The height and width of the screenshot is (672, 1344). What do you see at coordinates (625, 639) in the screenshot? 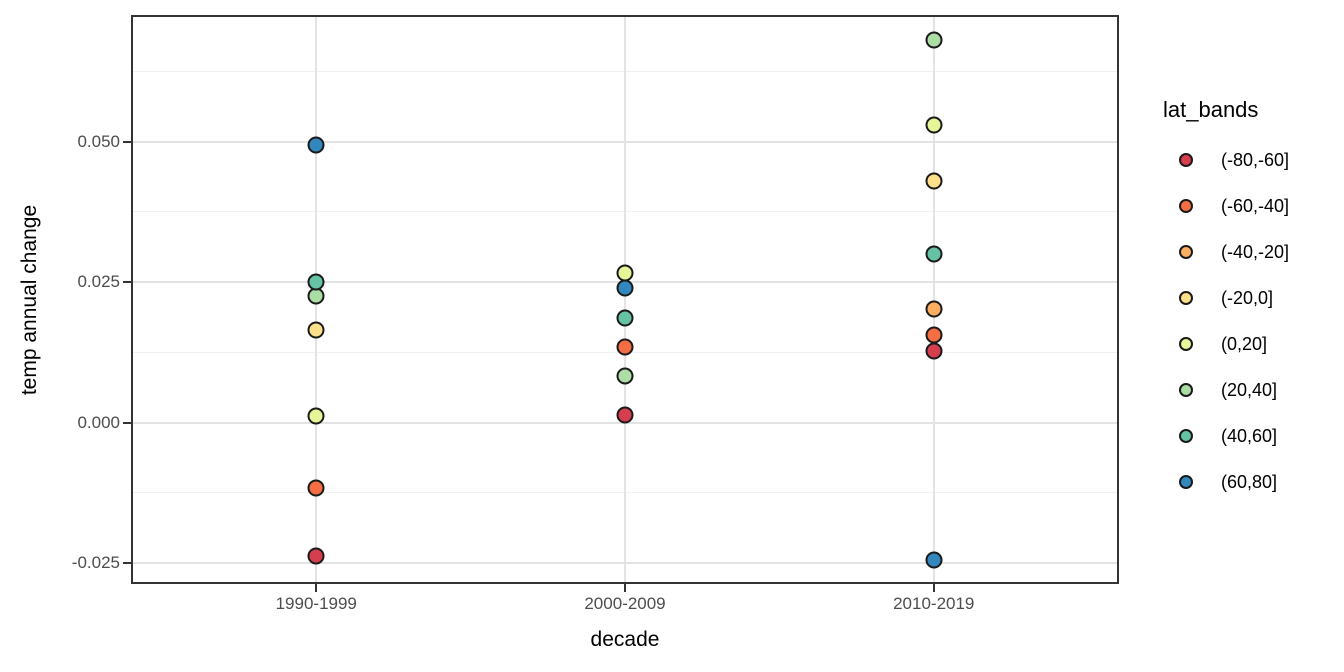
I see `x-axis-title: decade` at bounding box center [625, 639].